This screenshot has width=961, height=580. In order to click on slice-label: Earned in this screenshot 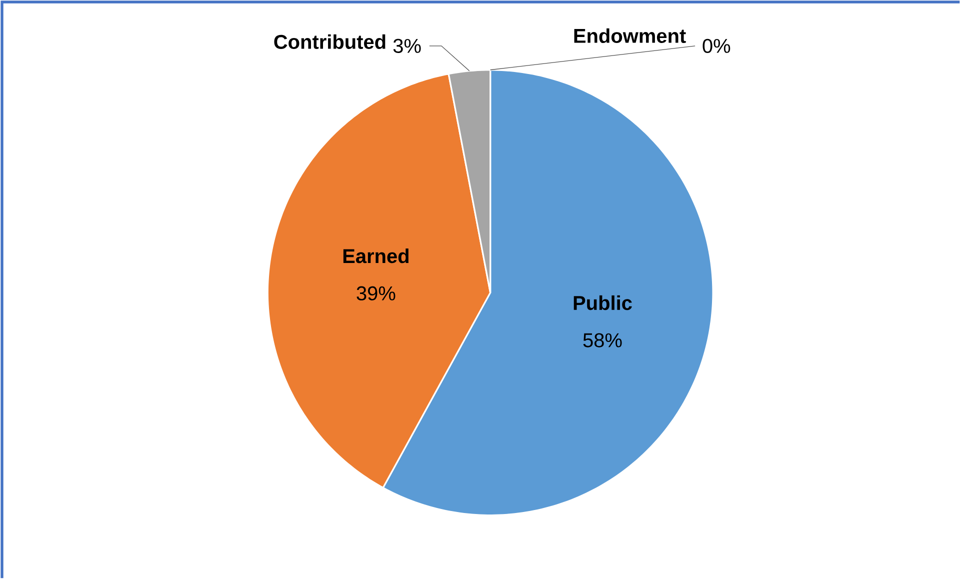, I will do `click(375, 256)`.